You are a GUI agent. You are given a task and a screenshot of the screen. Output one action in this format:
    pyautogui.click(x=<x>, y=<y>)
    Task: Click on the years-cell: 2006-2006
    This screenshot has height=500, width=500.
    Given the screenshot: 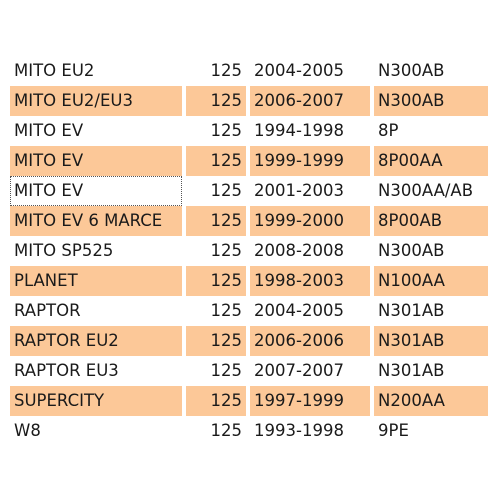 What is the action you would take?
    pyautogui.click(x=310, y=341)
    